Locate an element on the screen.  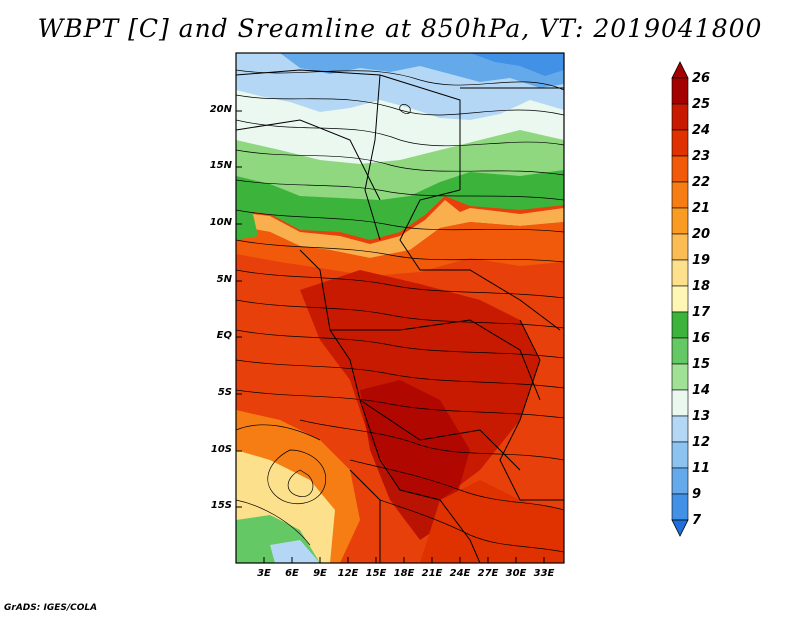
lat-label-10n: 10N is located at coordinates (220, 222).